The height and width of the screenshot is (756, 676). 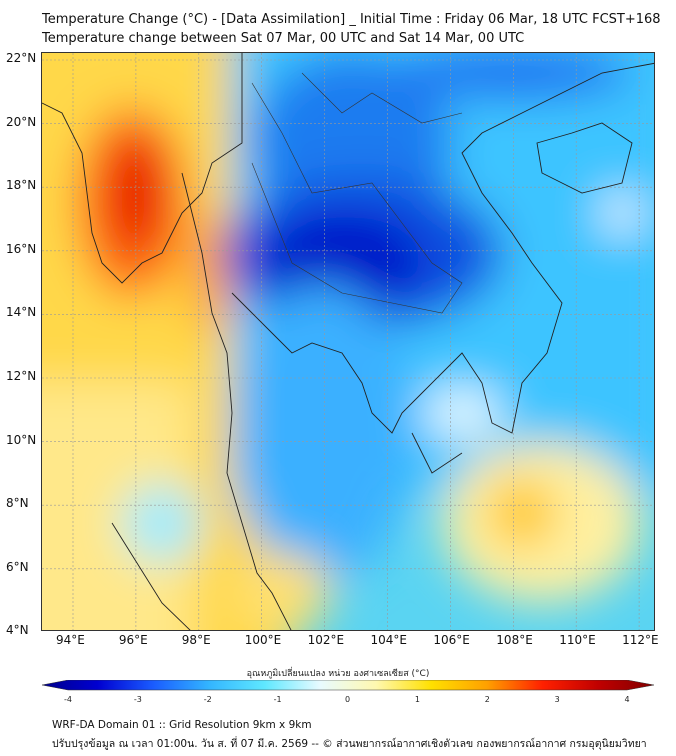 I want to click on lon-label: 100°E, so click(x=263, y=640).